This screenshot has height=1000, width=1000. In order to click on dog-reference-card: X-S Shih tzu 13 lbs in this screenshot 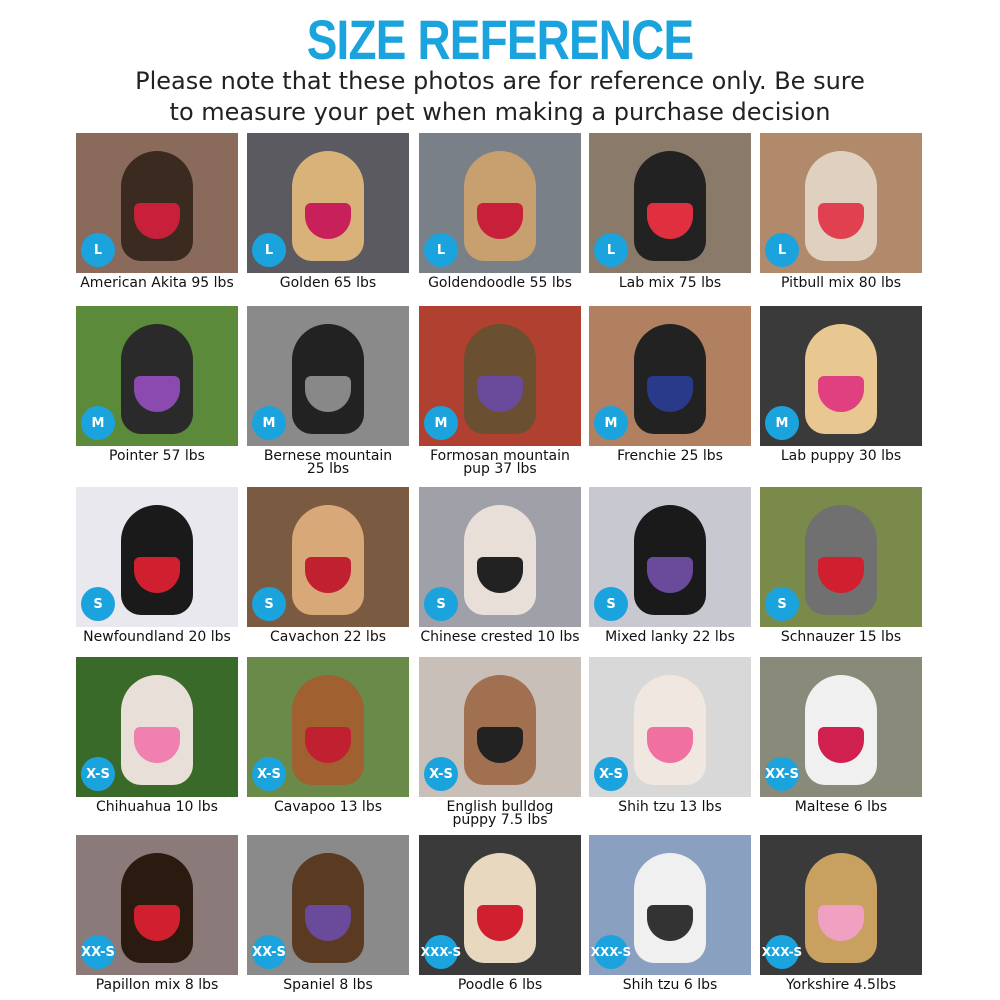, I will do `click(670, 735)`.